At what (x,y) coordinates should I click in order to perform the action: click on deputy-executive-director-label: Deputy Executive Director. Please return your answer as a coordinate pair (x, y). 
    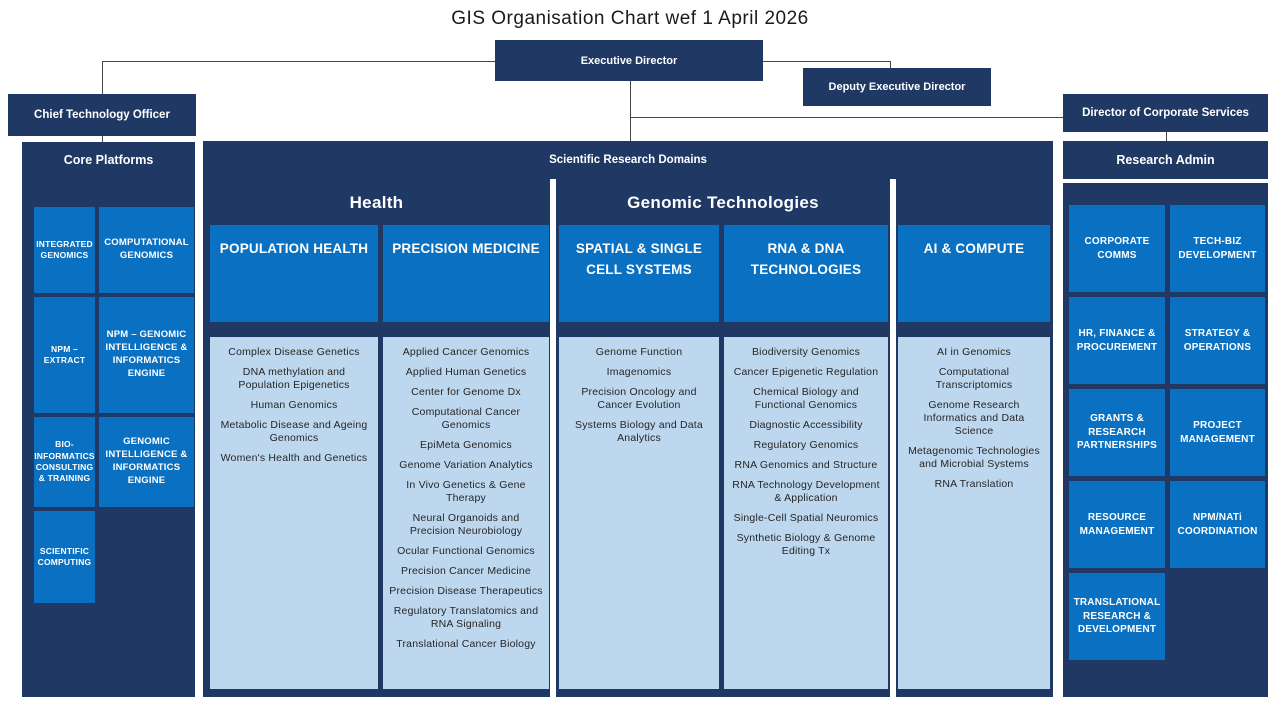
    Looking at the image, I should click on (897, 87).